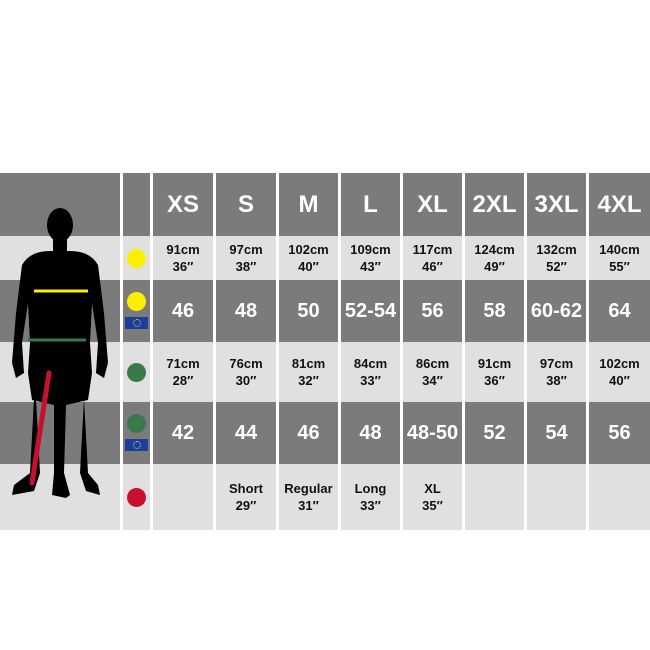  Describe the element at coordinates (494, 258) in the screenshot. I see `size-cell: 124cm 49″` at that location.